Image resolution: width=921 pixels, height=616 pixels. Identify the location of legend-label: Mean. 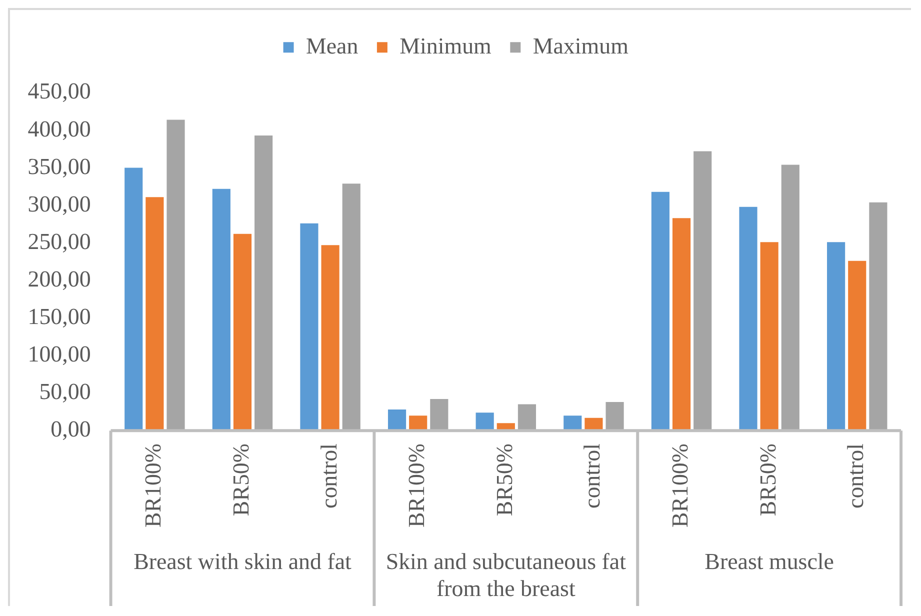
(332, 45).